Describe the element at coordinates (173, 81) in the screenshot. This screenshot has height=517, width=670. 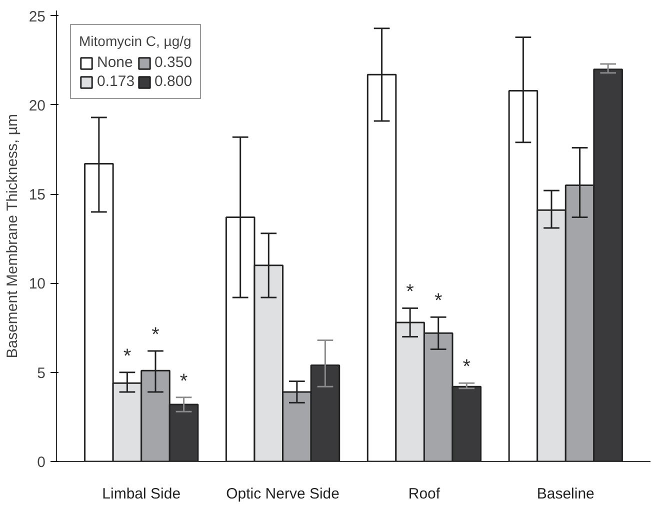
I see `legend-label: 0.800` at that location.